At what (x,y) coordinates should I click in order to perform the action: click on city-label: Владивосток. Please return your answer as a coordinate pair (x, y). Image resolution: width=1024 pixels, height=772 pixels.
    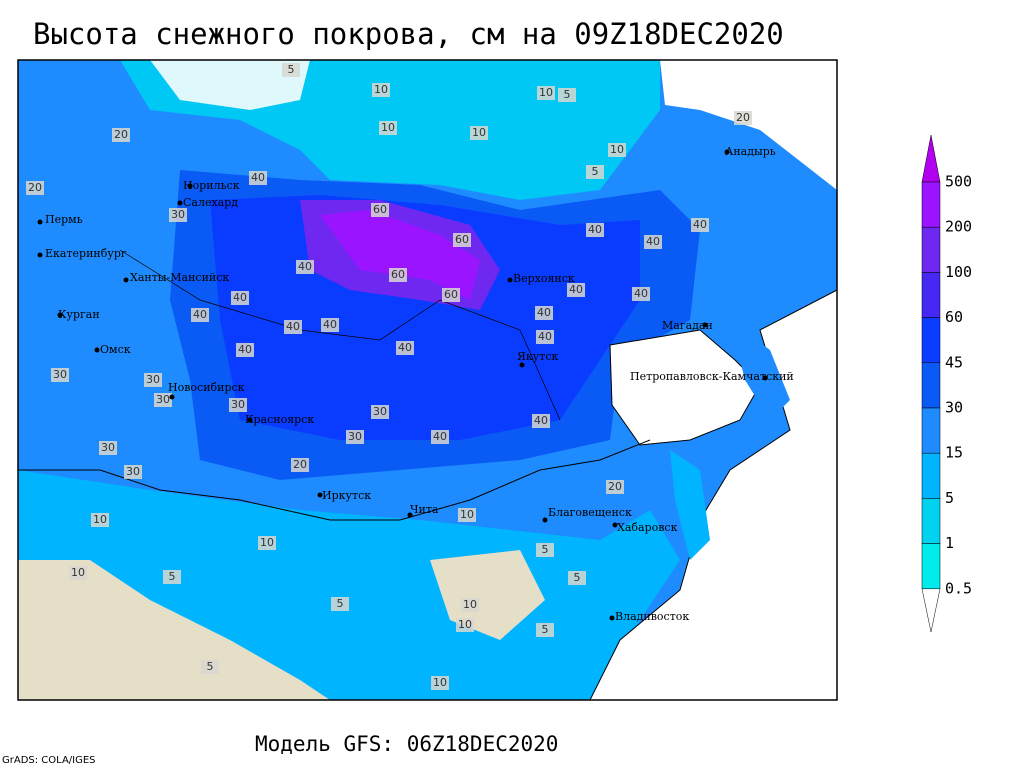
    Looking at the image, I should click on (652, 616).